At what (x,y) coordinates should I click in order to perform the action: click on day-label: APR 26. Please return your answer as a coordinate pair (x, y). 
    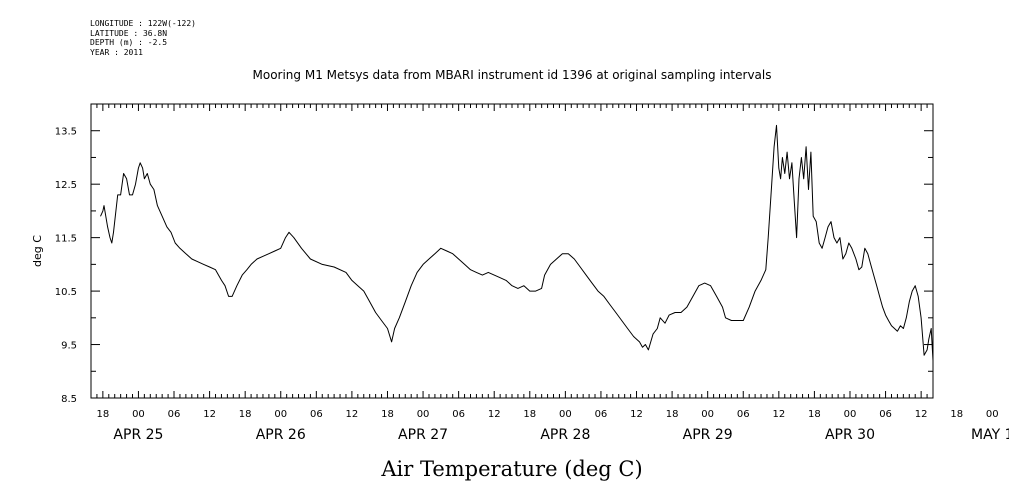
    Looking at the image, I should click on (281, 435).